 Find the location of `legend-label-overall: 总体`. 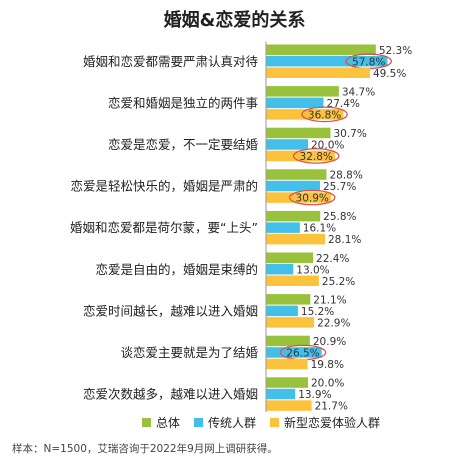

legend-label-overall: 总体 is located at coordinates (168, 423).